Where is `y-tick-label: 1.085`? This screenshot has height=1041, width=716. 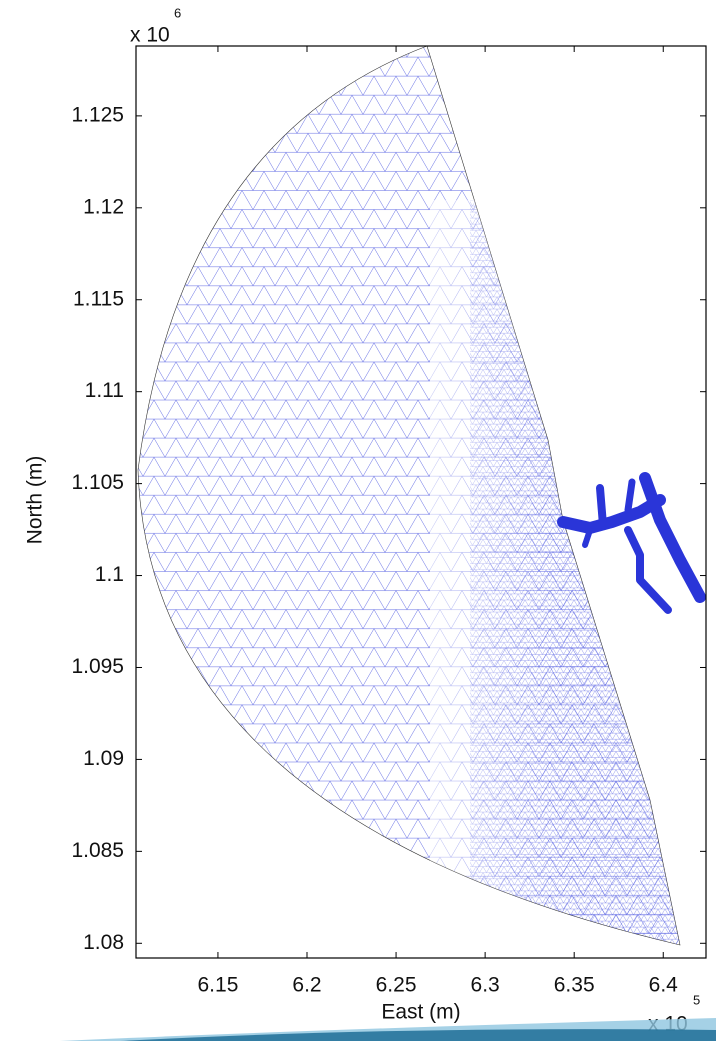
y-tick-label: 1.085 is located at coordinates (97, 850).